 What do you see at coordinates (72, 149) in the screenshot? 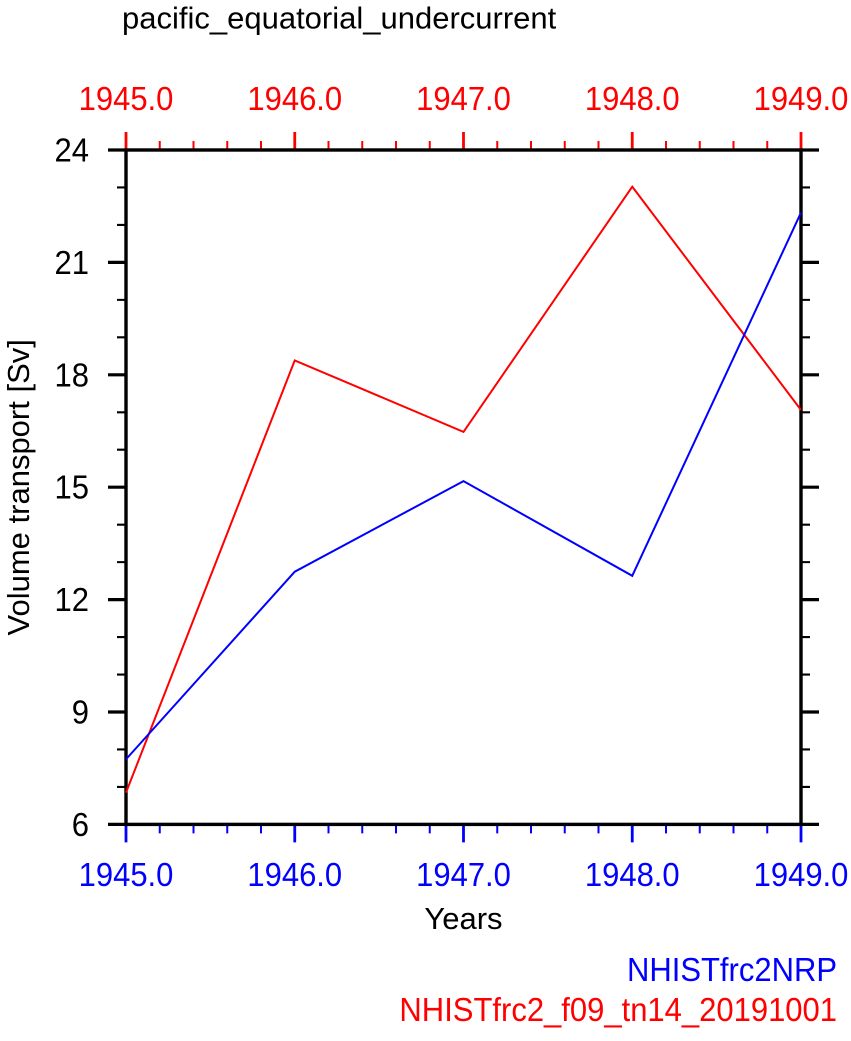
I see `svg-text: 24` at bounding box center [72, 149].